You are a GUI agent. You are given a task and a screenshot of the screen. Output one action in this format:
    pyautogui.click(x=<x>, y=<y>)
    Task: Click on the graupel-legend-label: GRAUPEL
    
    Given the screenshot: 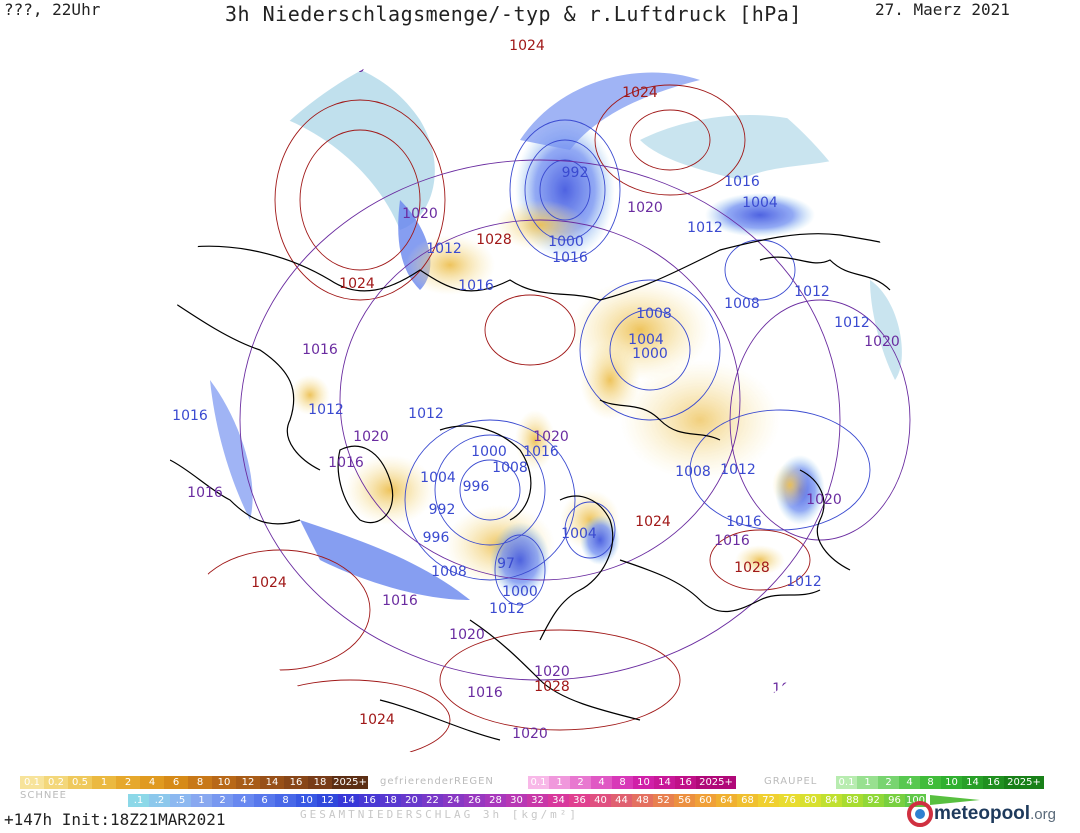 What is the action you would take?
    pyautogui.click(x=791, y=781)
    